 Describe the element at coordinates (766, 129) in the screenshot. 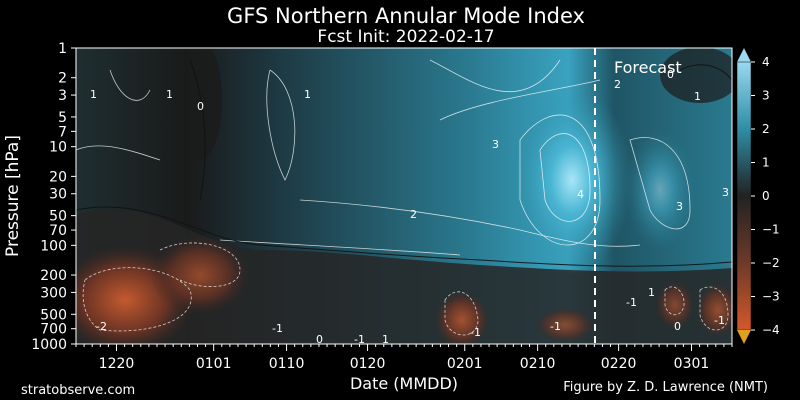

I see `colorbar-tick-label: 2` at that location.